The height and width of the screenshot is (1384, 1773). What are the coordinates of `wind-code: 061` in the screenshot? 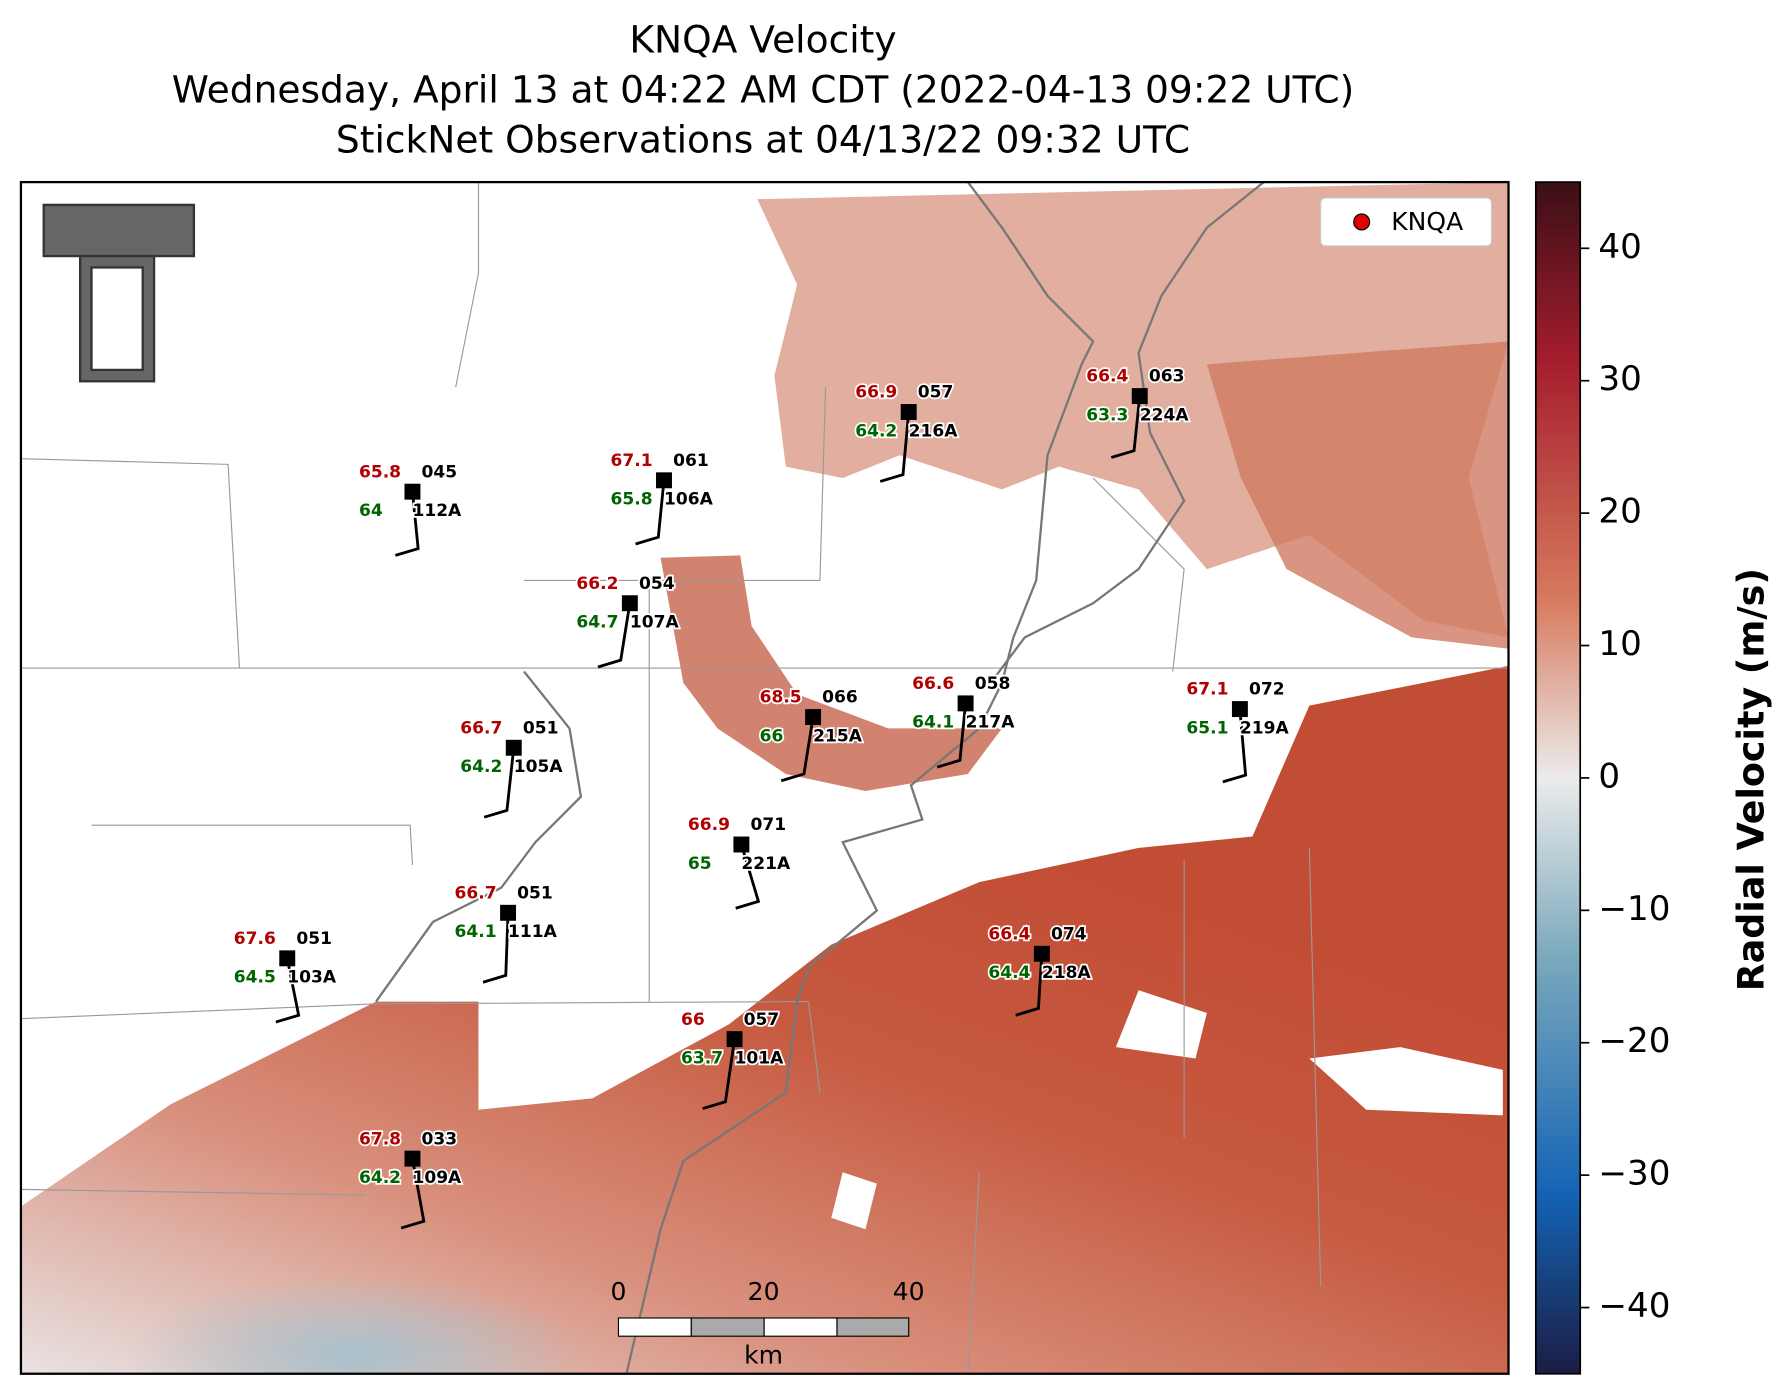 It's located at (691, 461).